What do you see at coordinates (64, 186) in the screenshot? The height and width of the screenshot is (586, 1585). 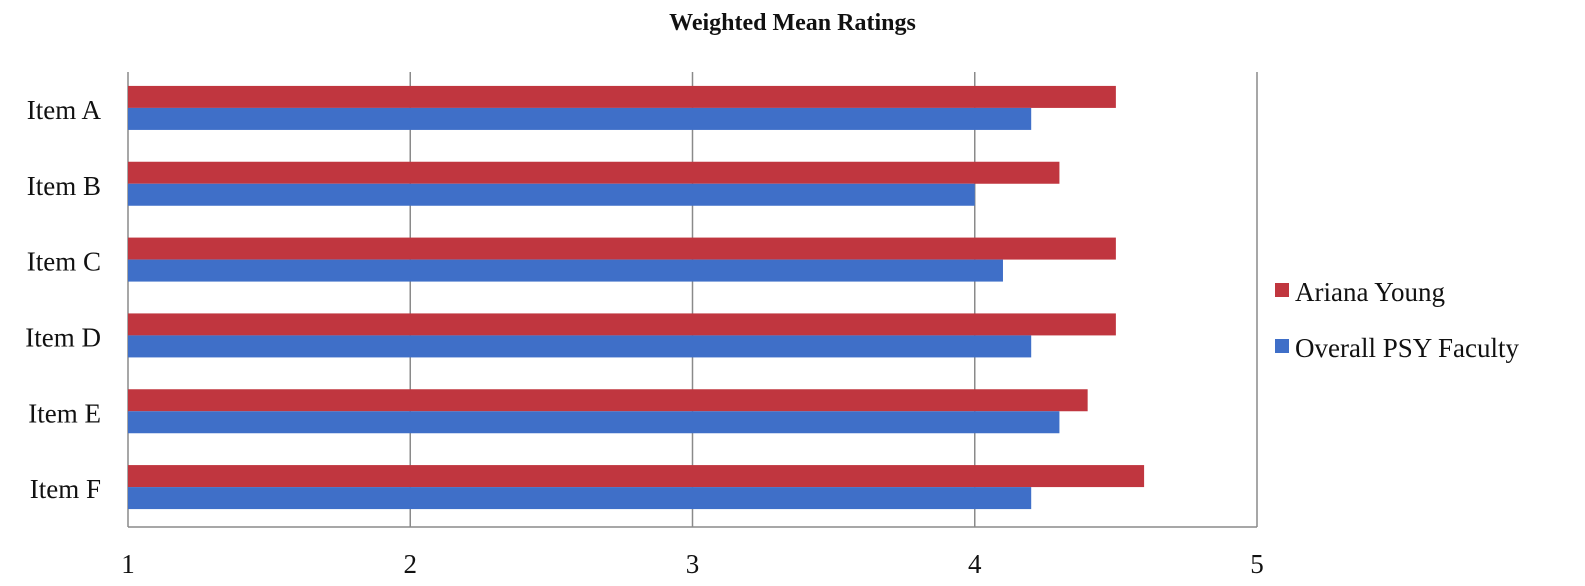 I see `category-label: Item B` at bounding box center [64, 186].